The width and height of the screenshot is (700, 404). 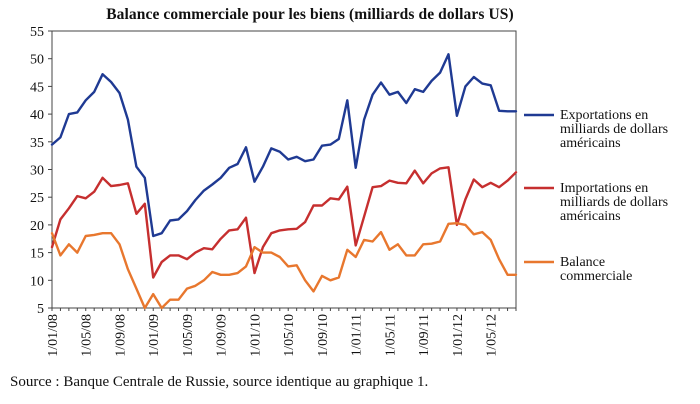 What do you see at coordinates (37, 281) in the screenshot?
I see `y-tick-label: 10` at bounding box center [37, 281].